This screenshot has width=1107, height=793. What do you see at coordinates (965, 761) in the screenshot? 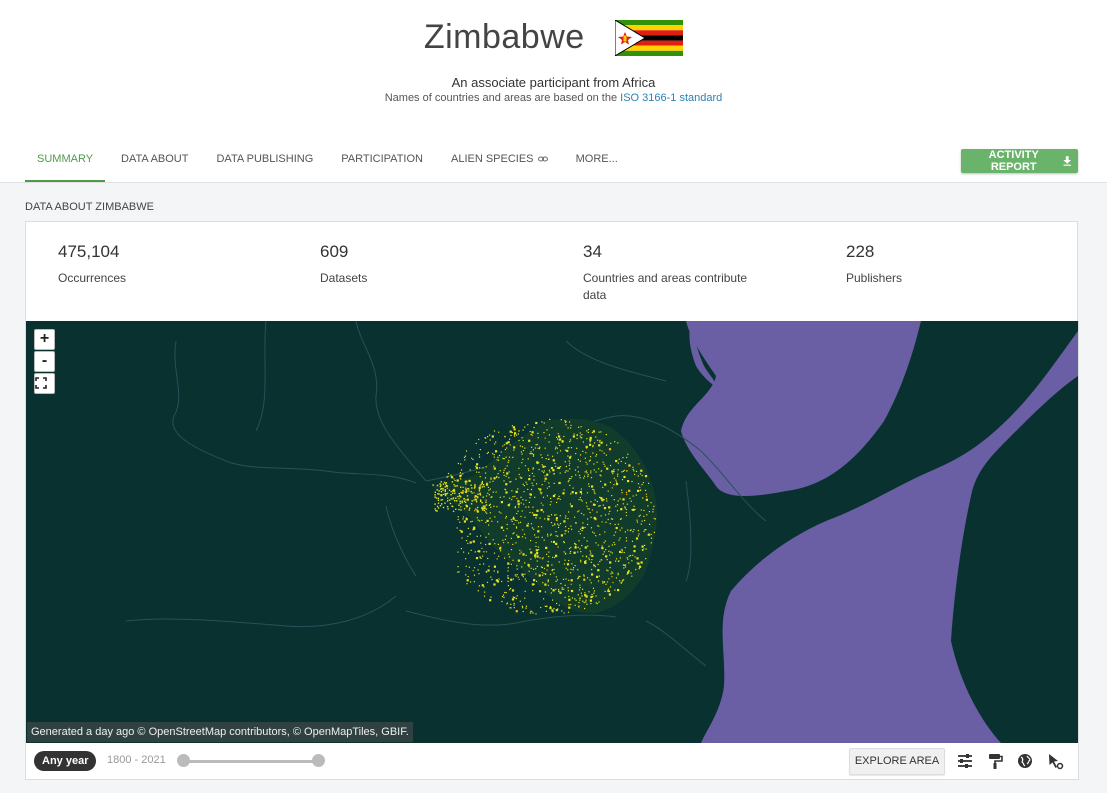
I see `sliders-icon` at bounding box center [965, 761].